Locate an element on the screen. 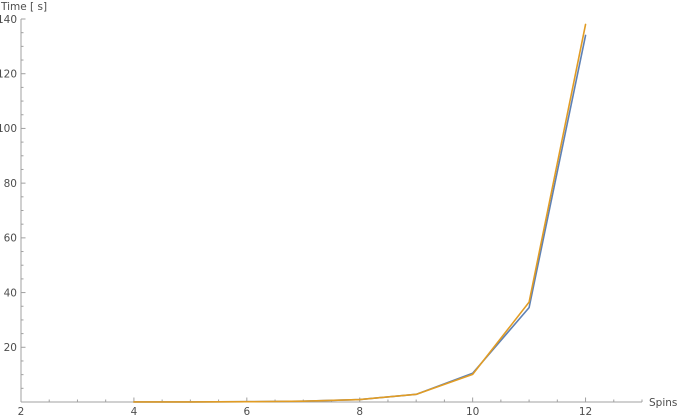 The width and height of the screenshot is (679, 417). y-tick-label: 140 is located at coordinates (8, 20).